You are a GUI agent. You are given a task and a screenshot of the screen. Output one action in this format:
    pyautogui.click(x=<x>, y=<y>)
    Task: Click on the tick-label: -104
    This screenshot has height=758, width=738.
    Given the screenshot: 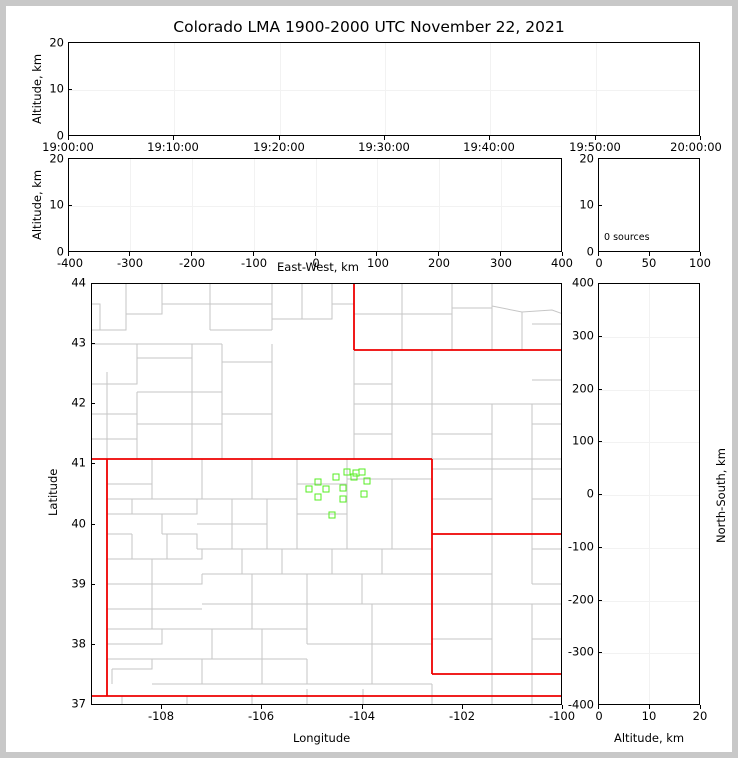 What is the action you would take?
    pyautogui.click(x=362, y=716)
    